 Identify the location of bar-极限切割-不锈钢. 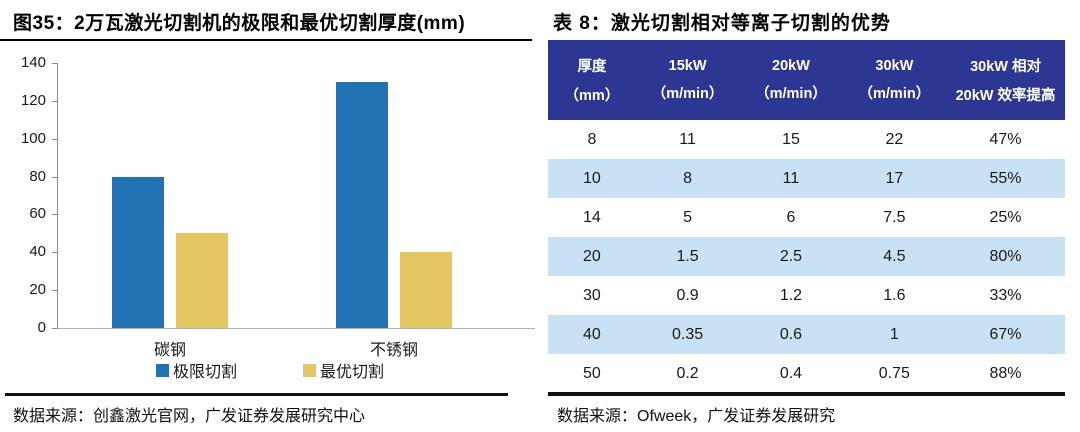
(362, 204).